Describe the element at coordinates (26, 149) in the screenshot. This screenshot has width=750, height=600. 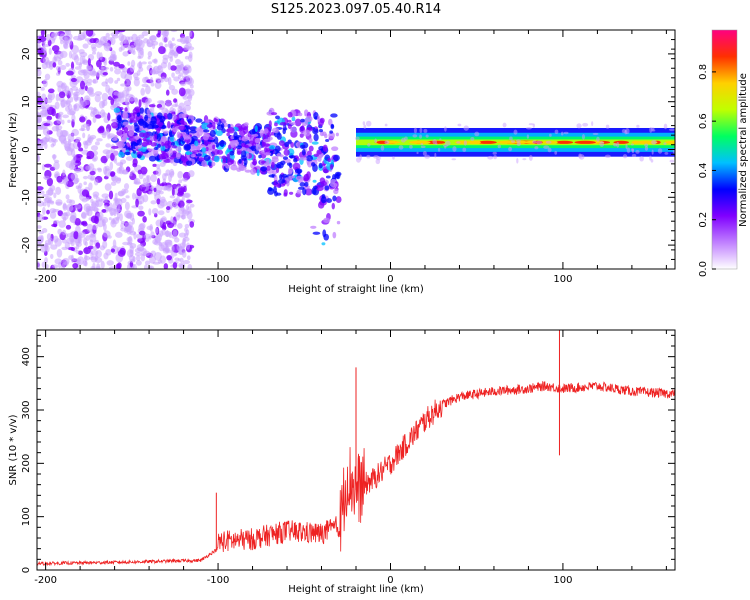
I see `y-tick-label: 0` at that location.